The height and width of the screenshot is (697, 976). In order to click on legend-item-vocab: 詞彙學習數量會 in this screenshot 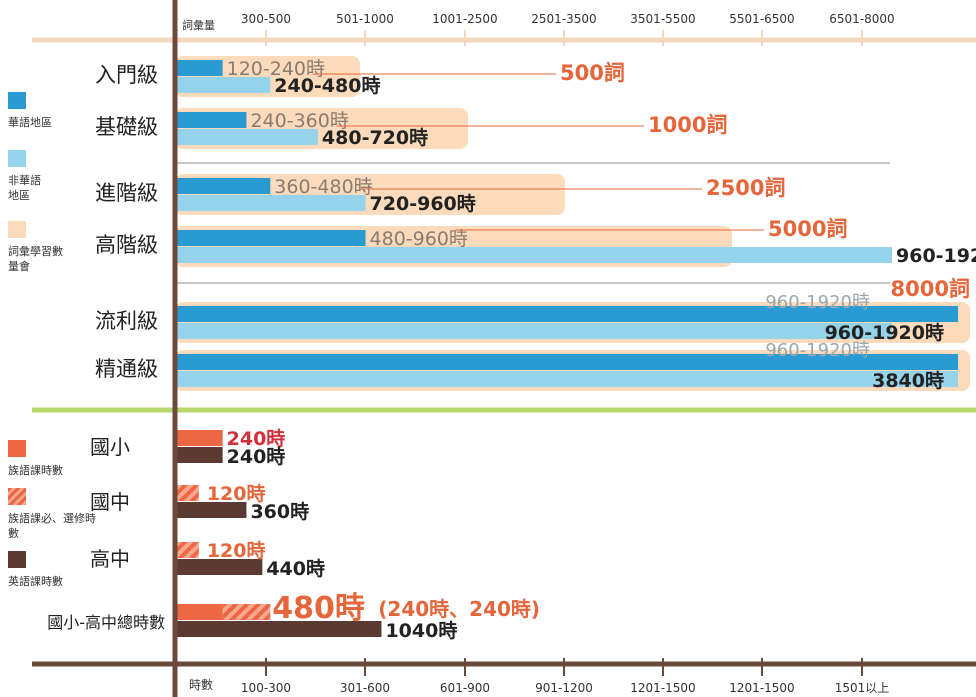, I will do `click(38, 247)`.